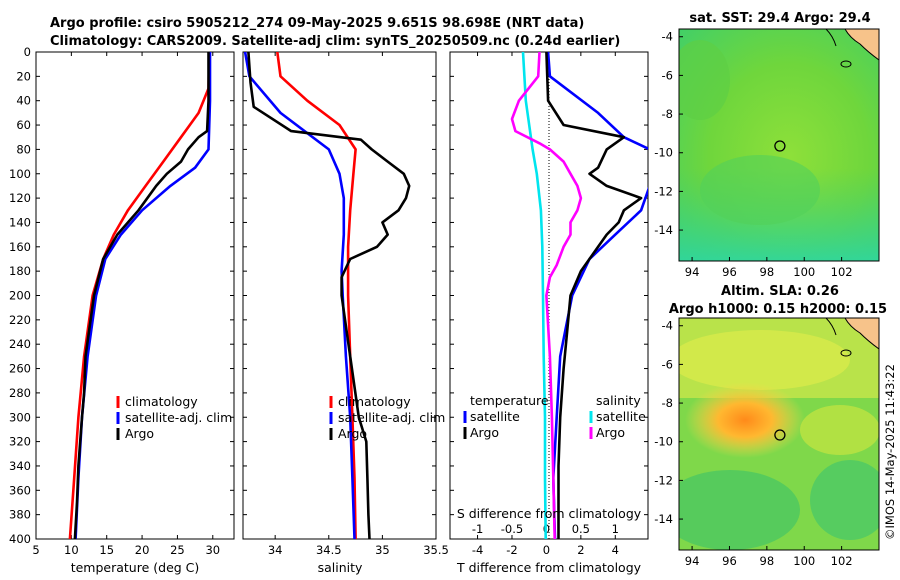 This screenshot has width=900, height=580. Describe the element at coordinates (546, 550) in the screenshot. I see `x-tick-label: 0` at that location.